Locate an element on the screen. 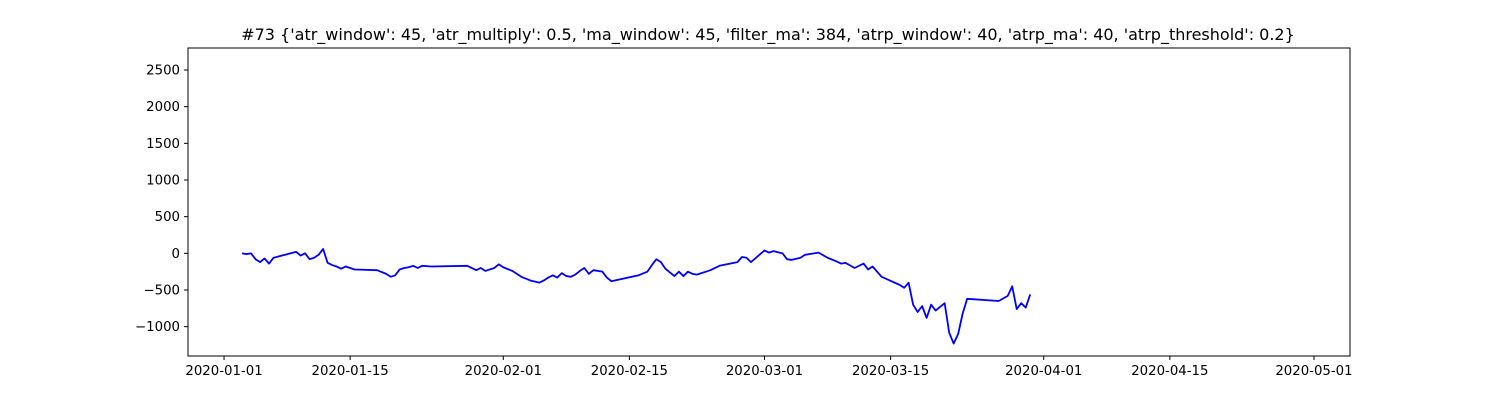  x-tick-label: 2020-04-01 is located at coordinates (1043, 371).